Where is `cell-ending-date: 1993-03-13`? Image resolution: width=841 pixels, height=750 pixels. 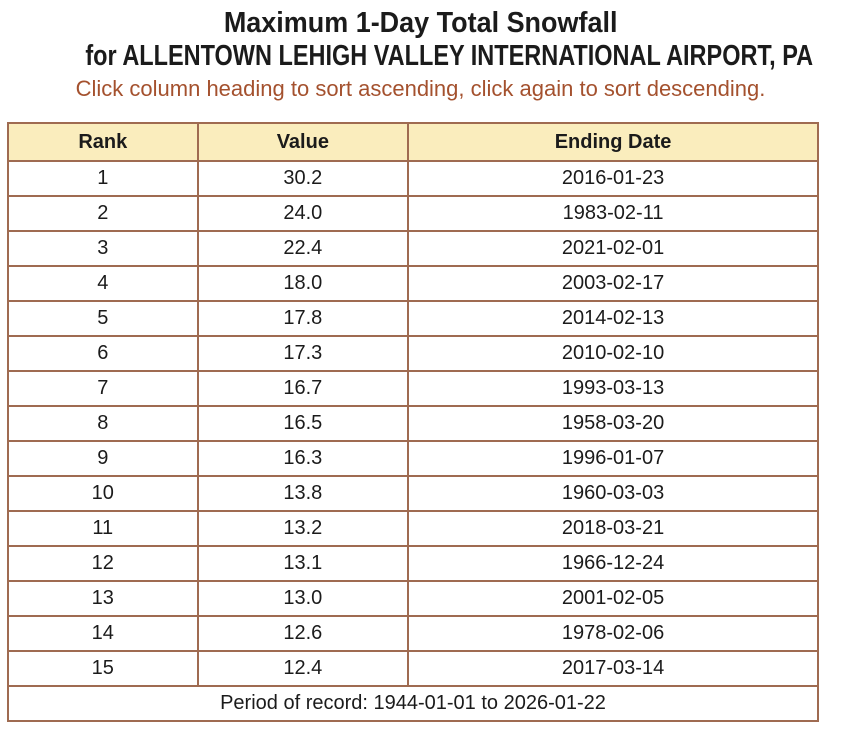
cell-ending-date: 1993-03-13 is located at coordinates (613, 388).